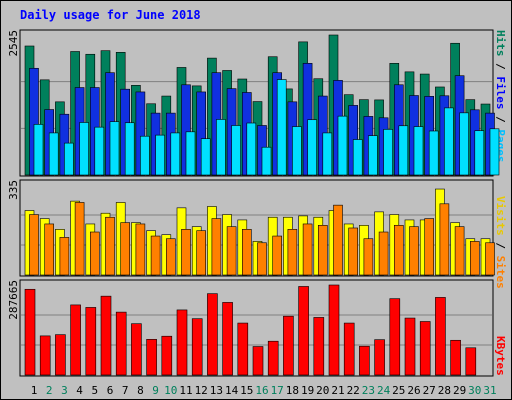  I want to click on x-tick-day-17: 17, so click(277, 390).